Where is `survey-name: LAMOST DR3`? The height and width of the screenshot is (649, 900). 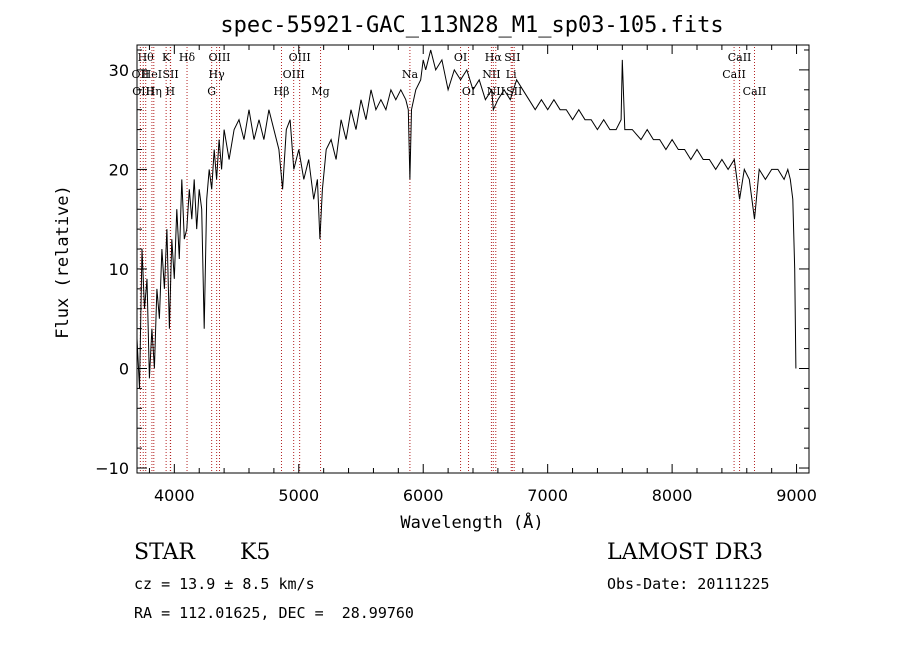 survey-name: LAMOST DR3 is located at coordinates (685, 552).